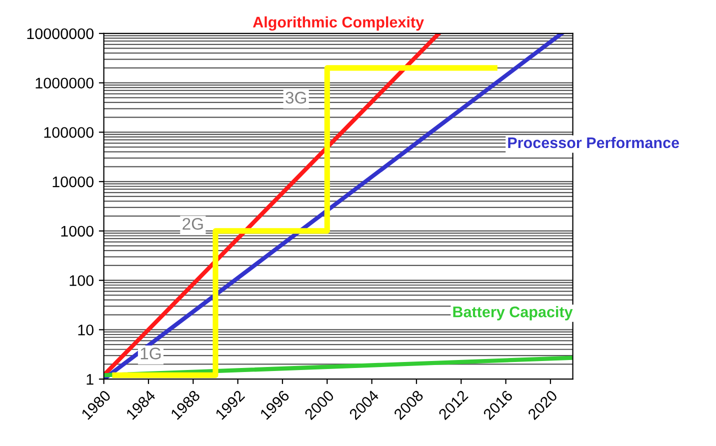 The width and height of the screenshot is (716, 446). Describe the element at coordinates (594, 142) in the screenshot. I see `text: Processor Performance` at that location.